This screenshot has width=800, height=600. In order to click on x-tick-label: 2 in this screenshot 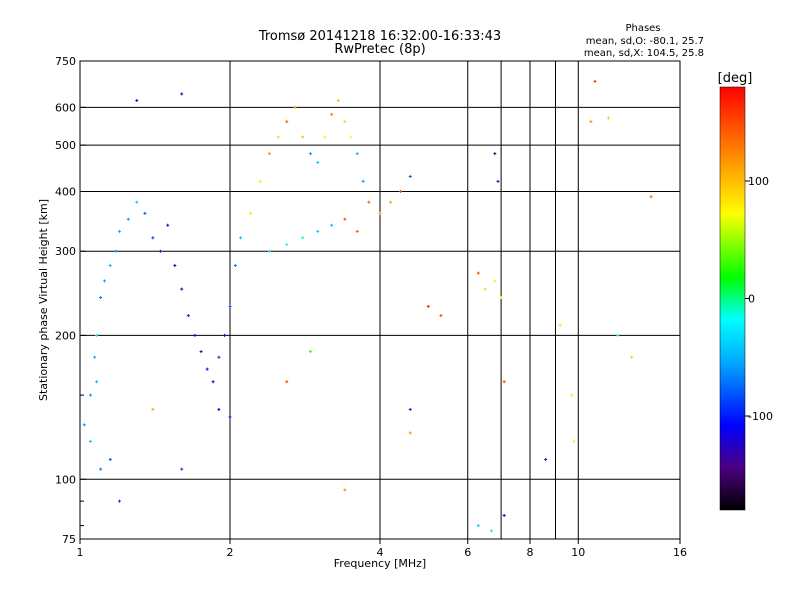, I will do `click(230, 552)`.